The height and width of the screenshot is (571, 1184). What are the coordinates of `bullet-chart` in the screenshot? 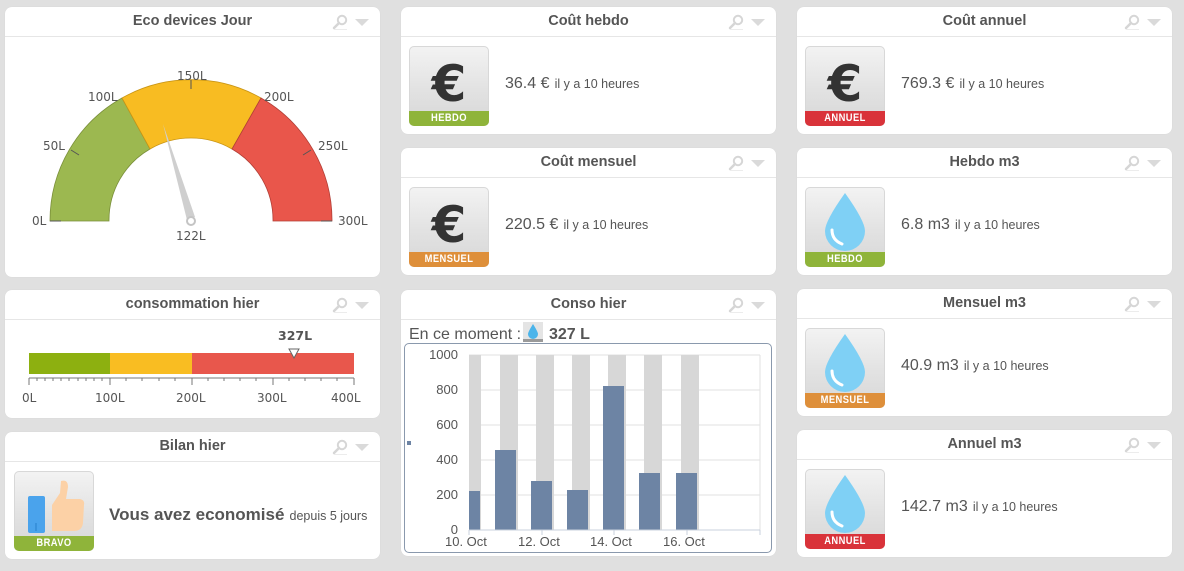 It's located at (191, 366).